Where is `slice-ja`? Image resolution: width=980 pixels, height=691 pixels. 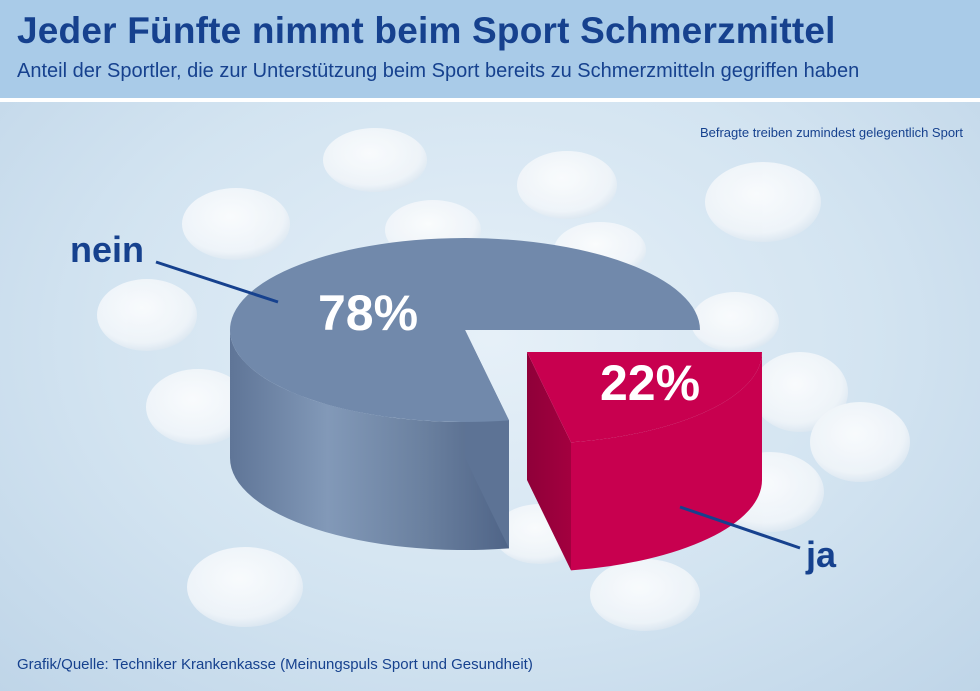
slice-ja is located at coordinates (644, 397).